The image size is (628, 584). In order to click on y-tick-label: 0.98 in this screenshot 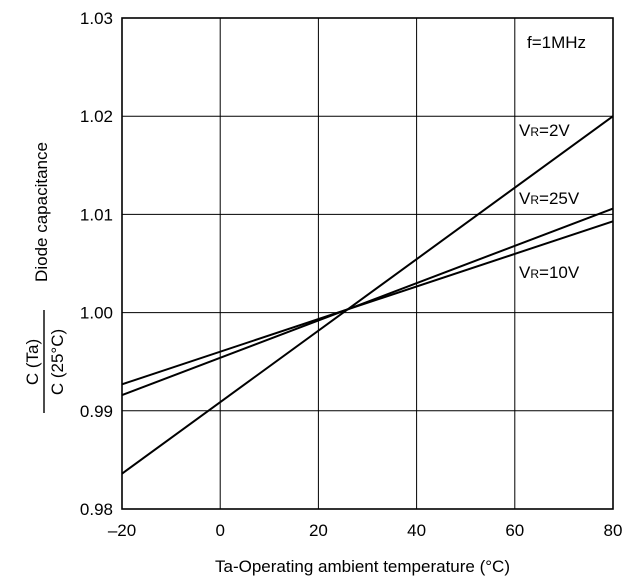, I will do `click(96, 509)`.